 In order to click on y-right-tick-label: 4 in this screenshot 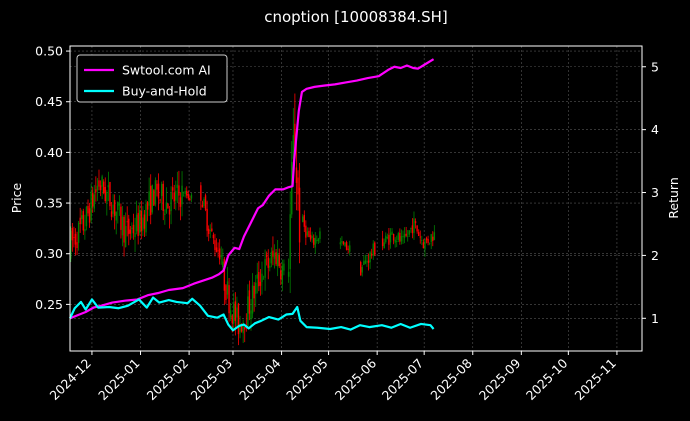, I will do `click(655, 129)`.